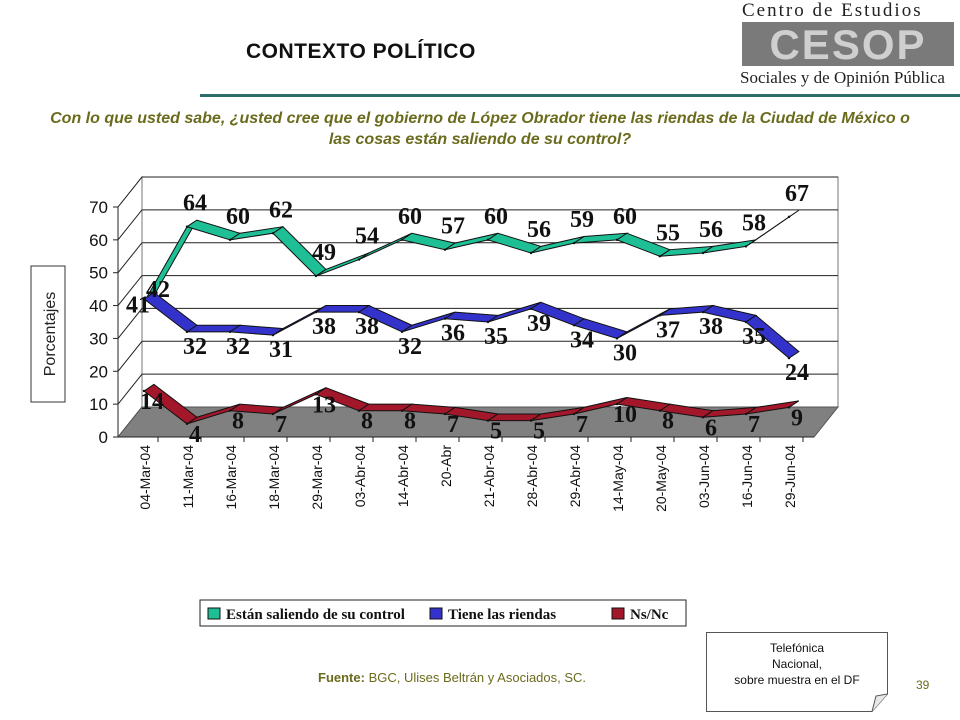 This screenshot has height=720, width=960. Describe the element at coordinates (188, 477) in the screenshot. I see `x-tick-label: 11-Mar-04` at that location.